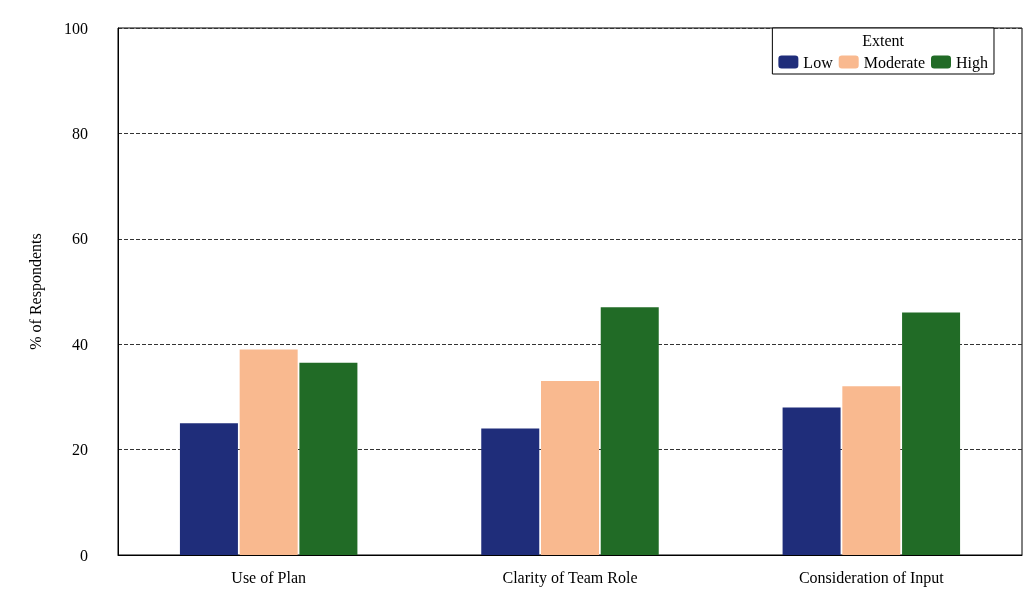  What do you see at coordinates (35, 291) in the screenshot?
I see `y-axis-title: % of Respondents` at bounding box center [35, 291].